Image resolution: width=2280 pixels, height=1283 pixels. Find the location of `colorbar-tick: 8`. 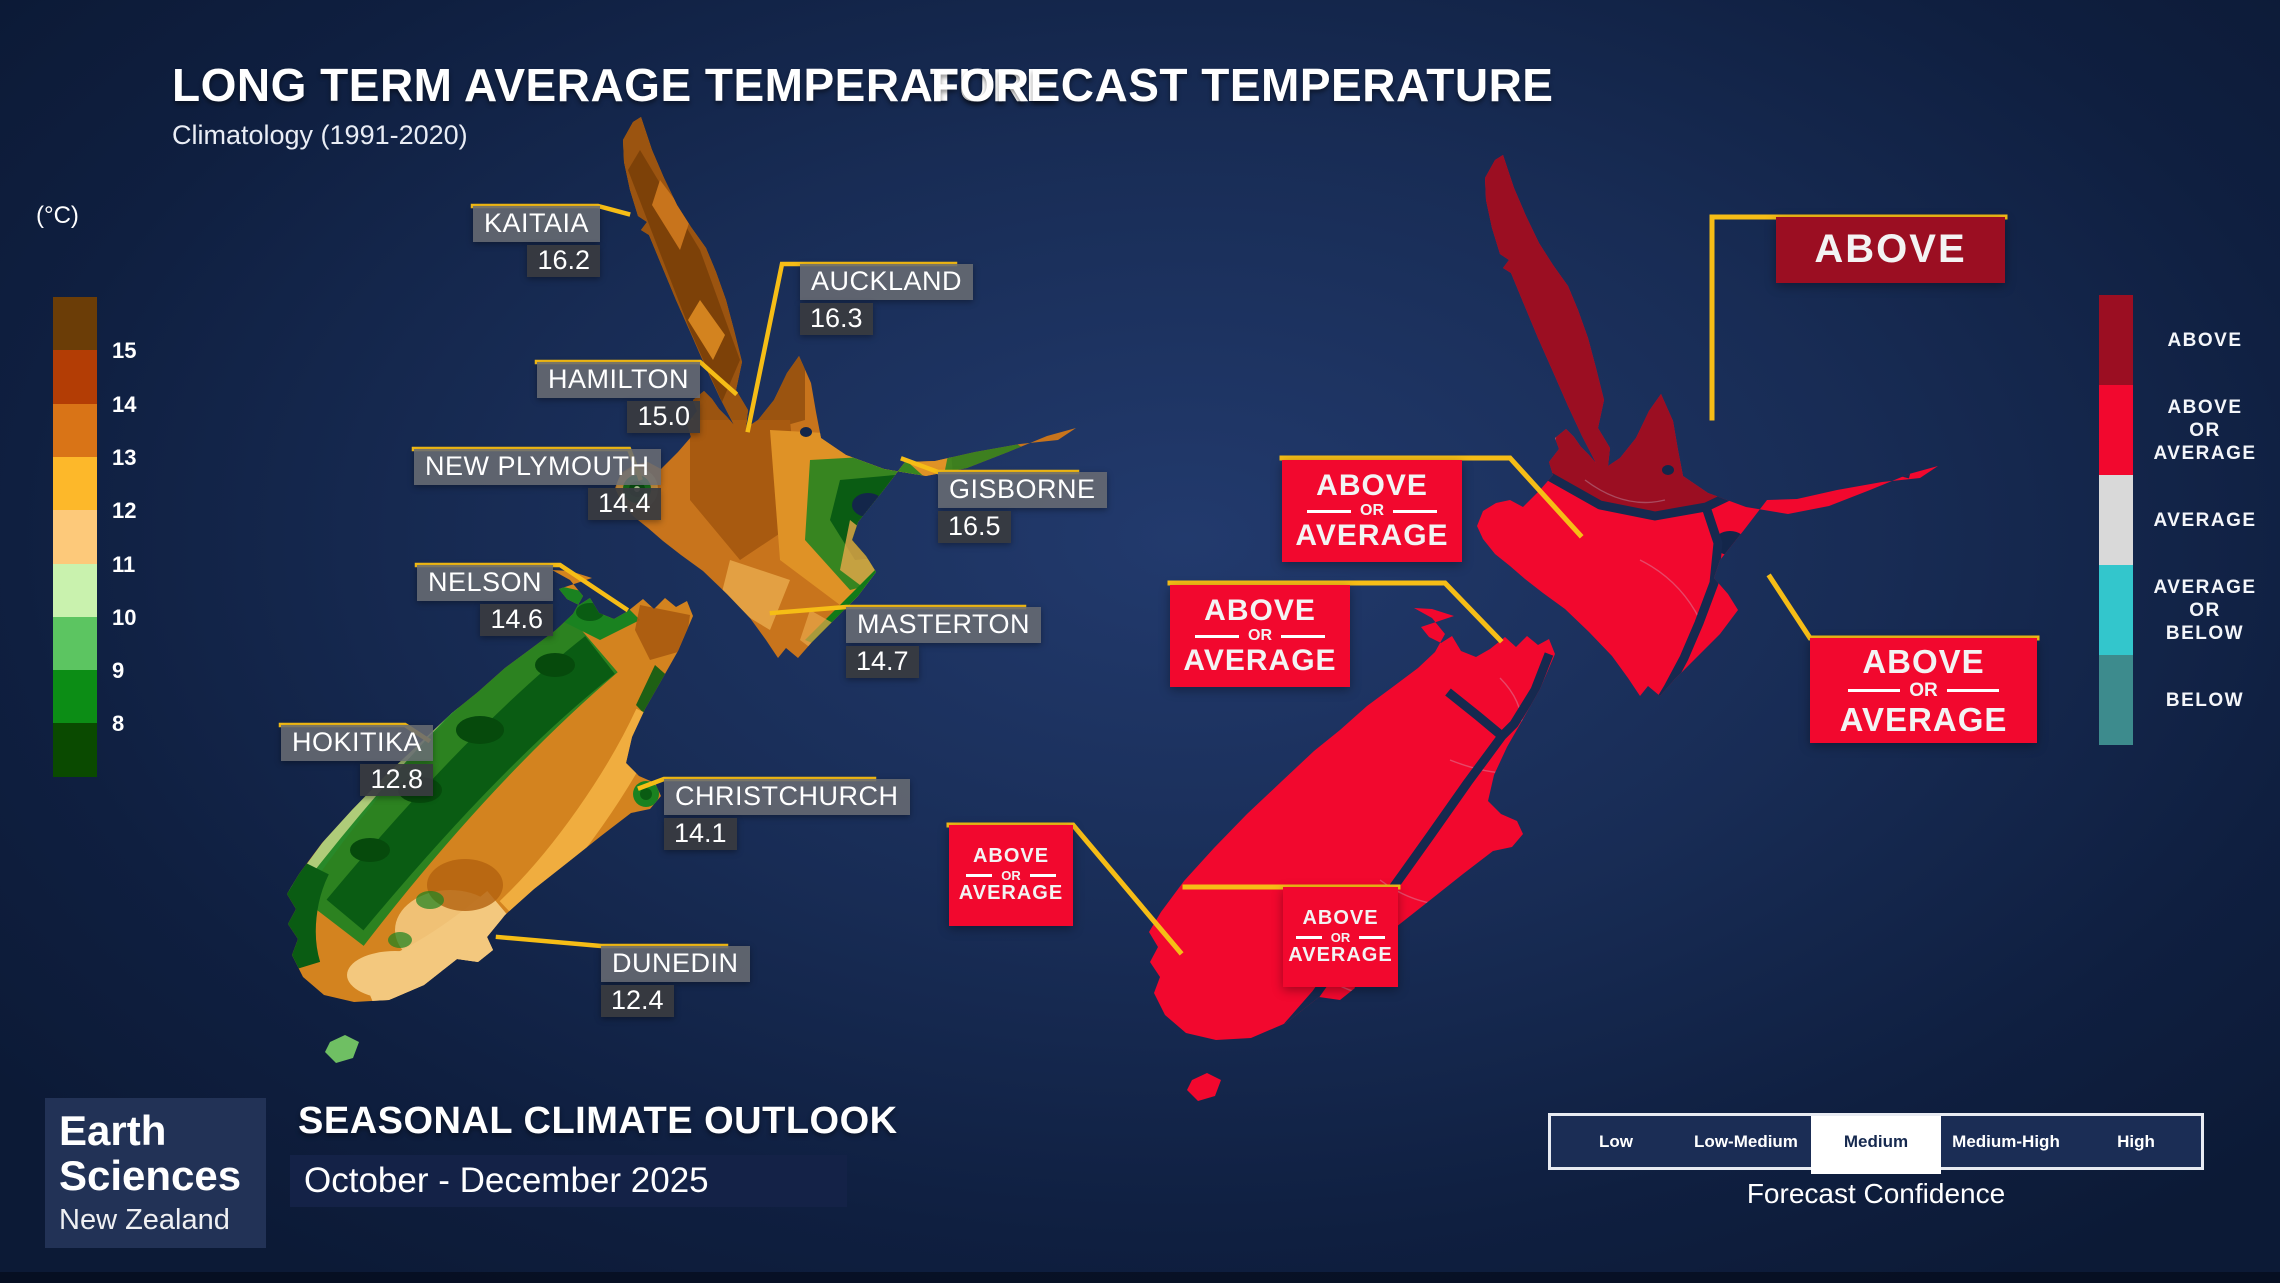

colorbar-tick: 8 is located at coordinates (118, 724).